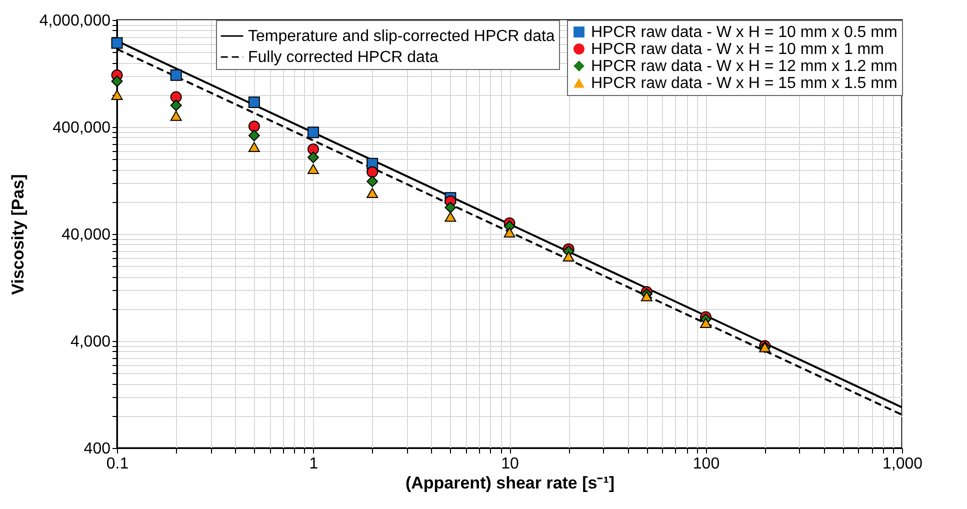  I want to click on y-tick-label: 400, so click(97, 449).